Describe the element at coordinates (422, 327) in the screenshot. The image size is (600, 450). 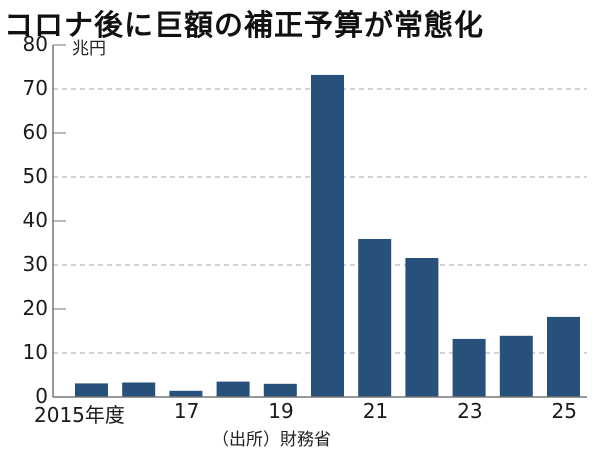
I see `bar-2022` at that location.